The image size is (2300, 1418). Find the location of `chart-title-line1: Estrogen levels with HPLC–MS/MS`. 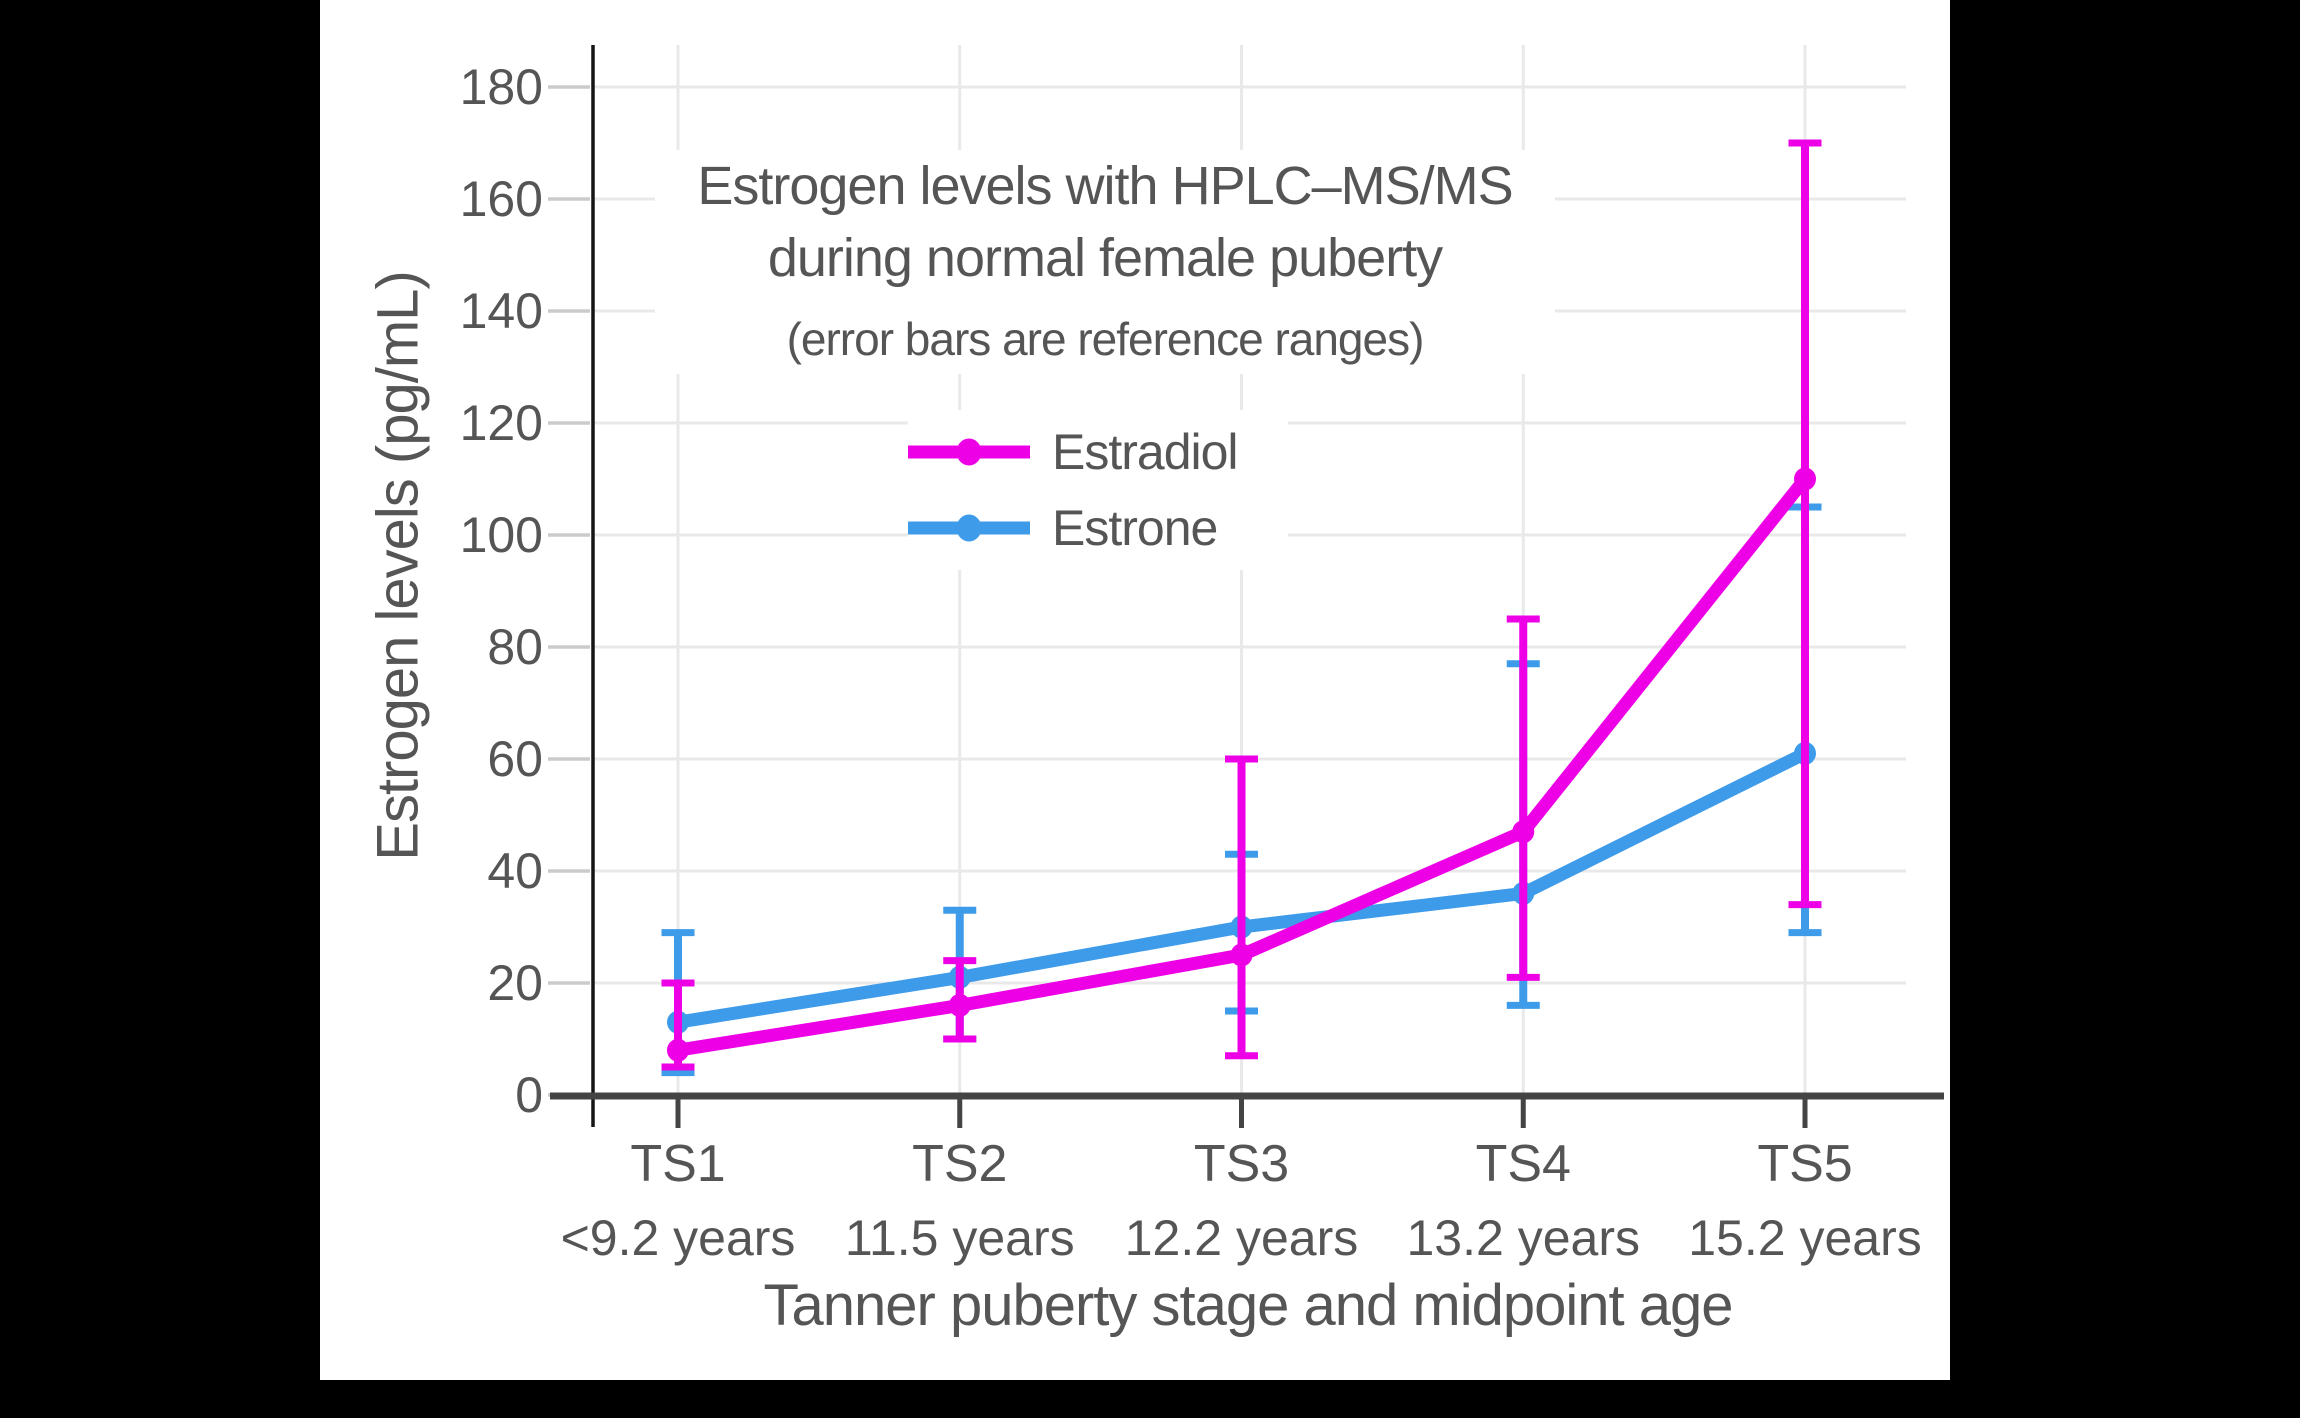

chart-title-line1: Estrogen levels with HPLC–MS/MS is located at coordinates (1105, 186).